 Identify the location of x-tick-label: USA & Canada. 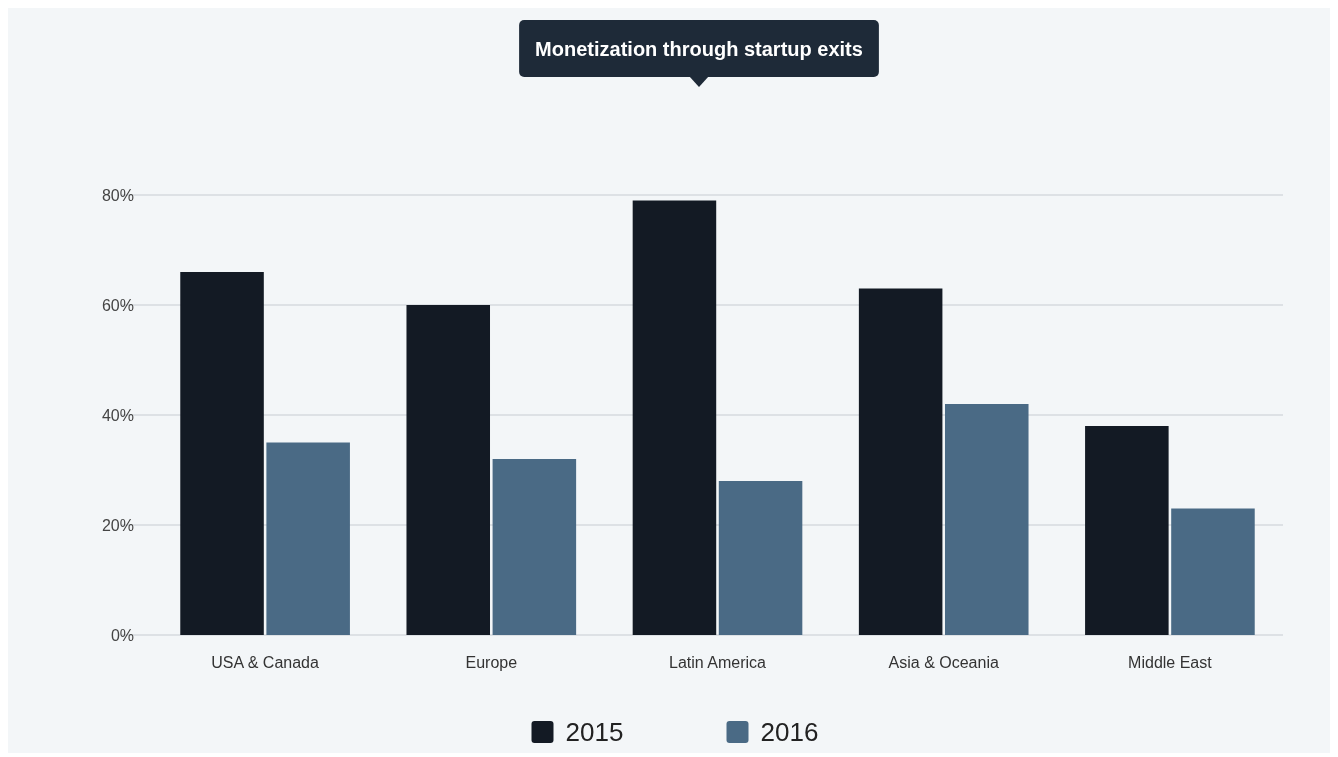
(265, 663).